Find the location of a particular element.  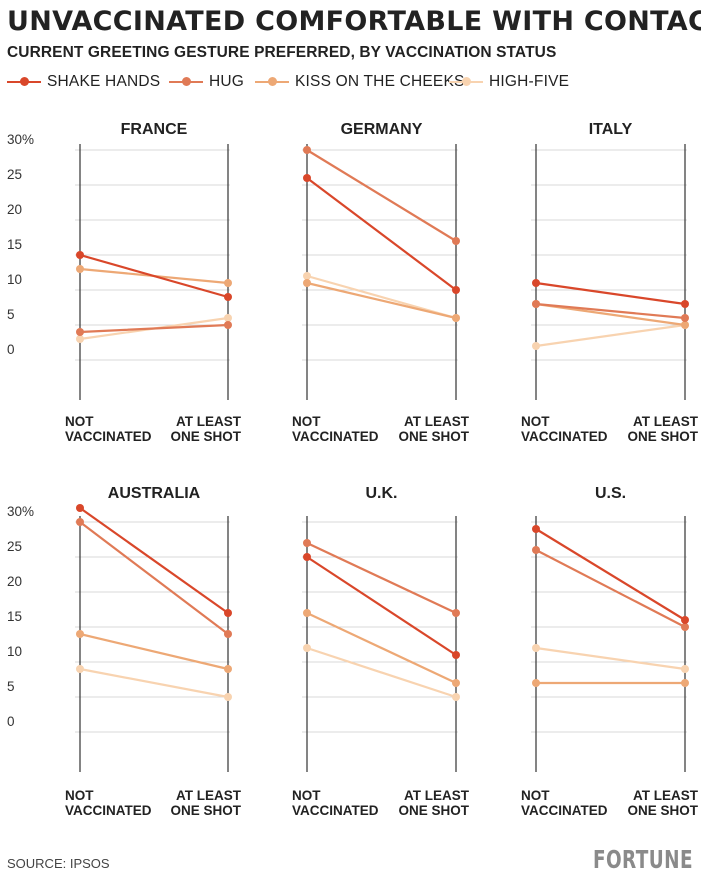

legend-label-hug: HUG is located at coordinates (227, 81).